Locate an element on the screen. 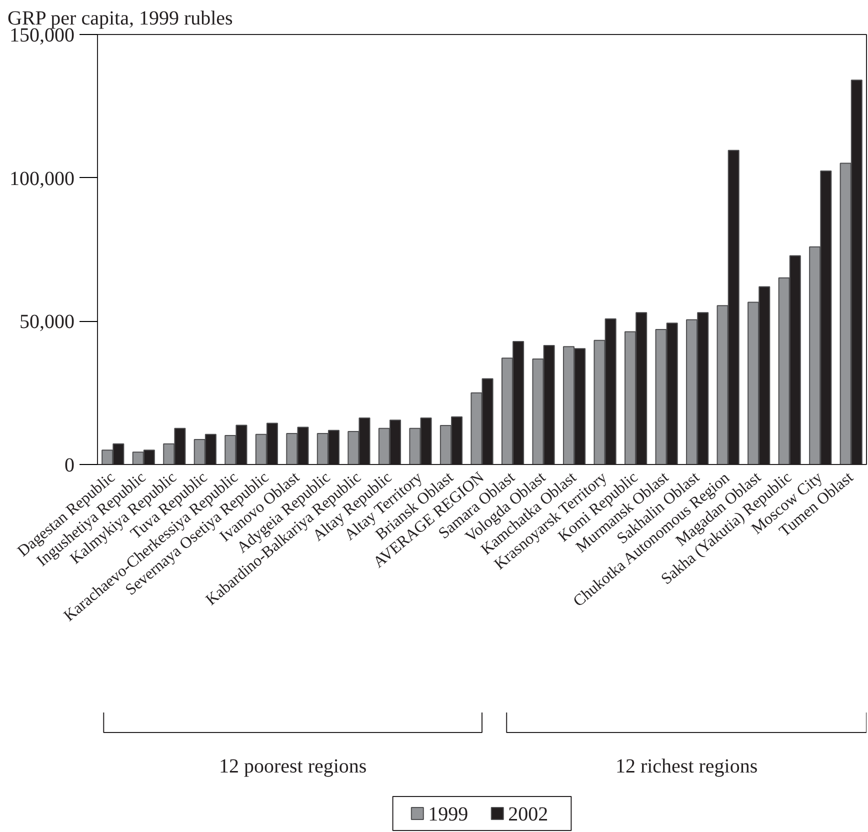 The image size is (868, 832). y-tick-label: 100,000 is located at coordinates (42, 179).